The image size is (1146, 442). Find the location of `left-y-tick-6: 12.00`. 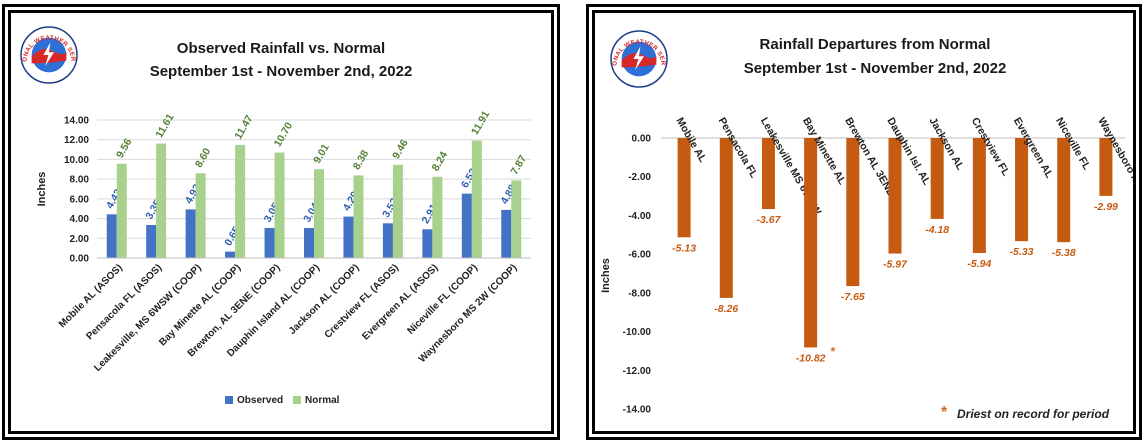

left-y-tick-6: 12.00 is located at coordinates (76, 140).